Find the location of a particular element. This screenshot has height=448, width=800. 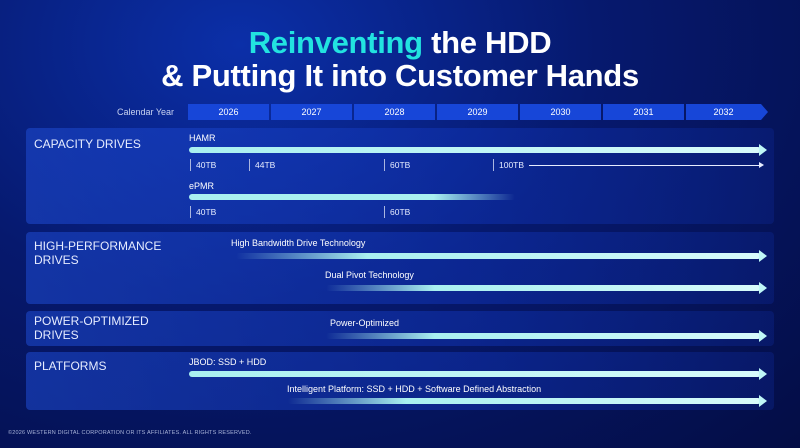

title-line-2: & Putting It into Customer Hands is located at coordinates (400, 75).